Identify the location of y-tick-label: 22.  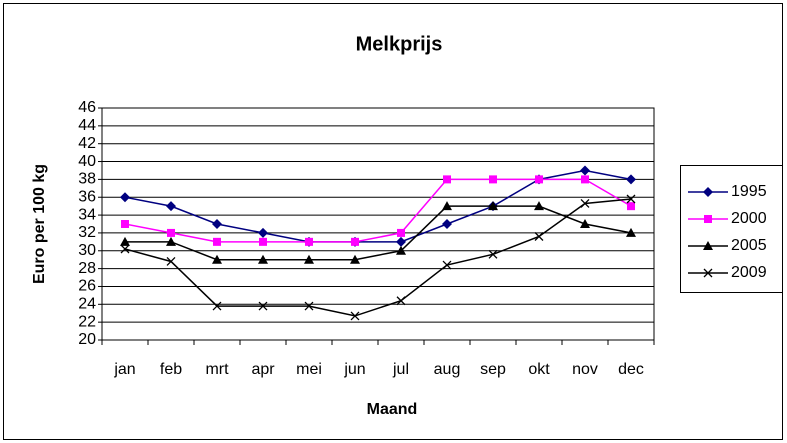
(87, 321).